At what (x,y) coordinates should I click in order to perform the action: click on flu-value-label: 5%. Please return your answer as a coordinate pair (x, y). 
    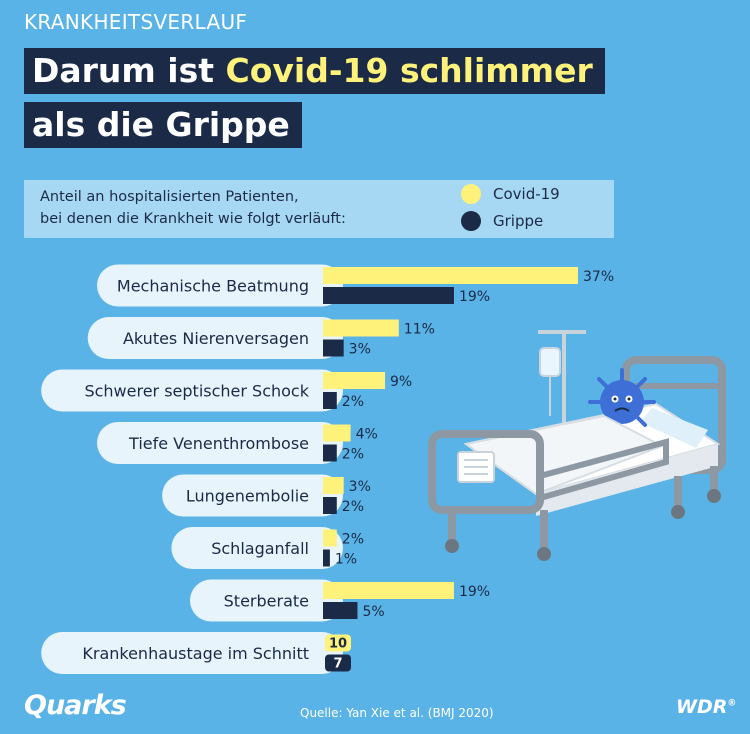
    Looking at the image, I should click on (373, 612).